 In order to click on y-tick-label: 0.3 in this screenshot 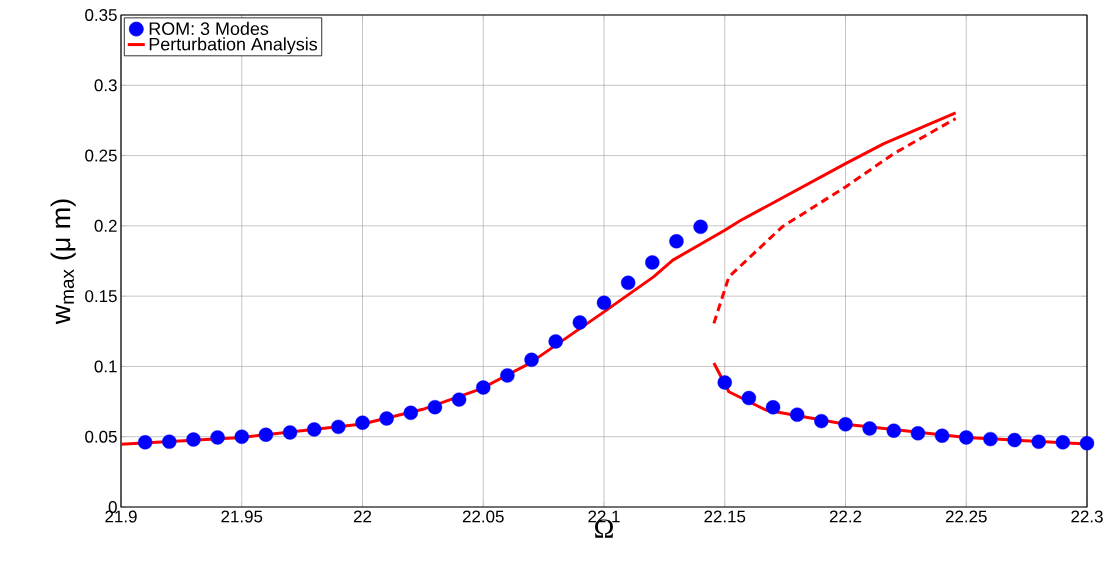, I will do `click(105, 85)`.